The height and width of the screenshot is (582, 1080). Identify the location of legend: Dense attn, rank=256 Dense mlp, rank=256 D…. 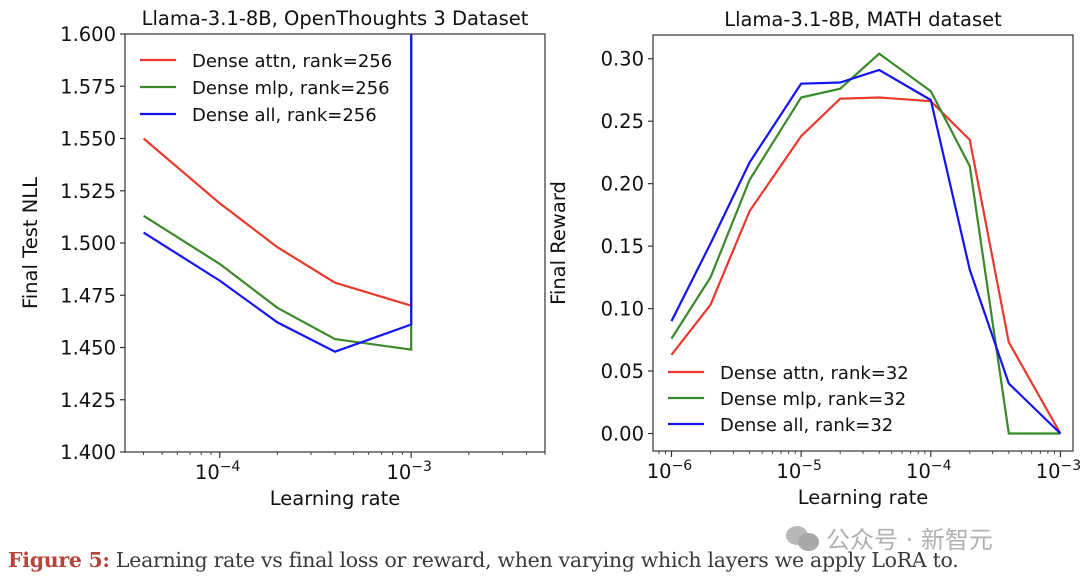
(266, 88).